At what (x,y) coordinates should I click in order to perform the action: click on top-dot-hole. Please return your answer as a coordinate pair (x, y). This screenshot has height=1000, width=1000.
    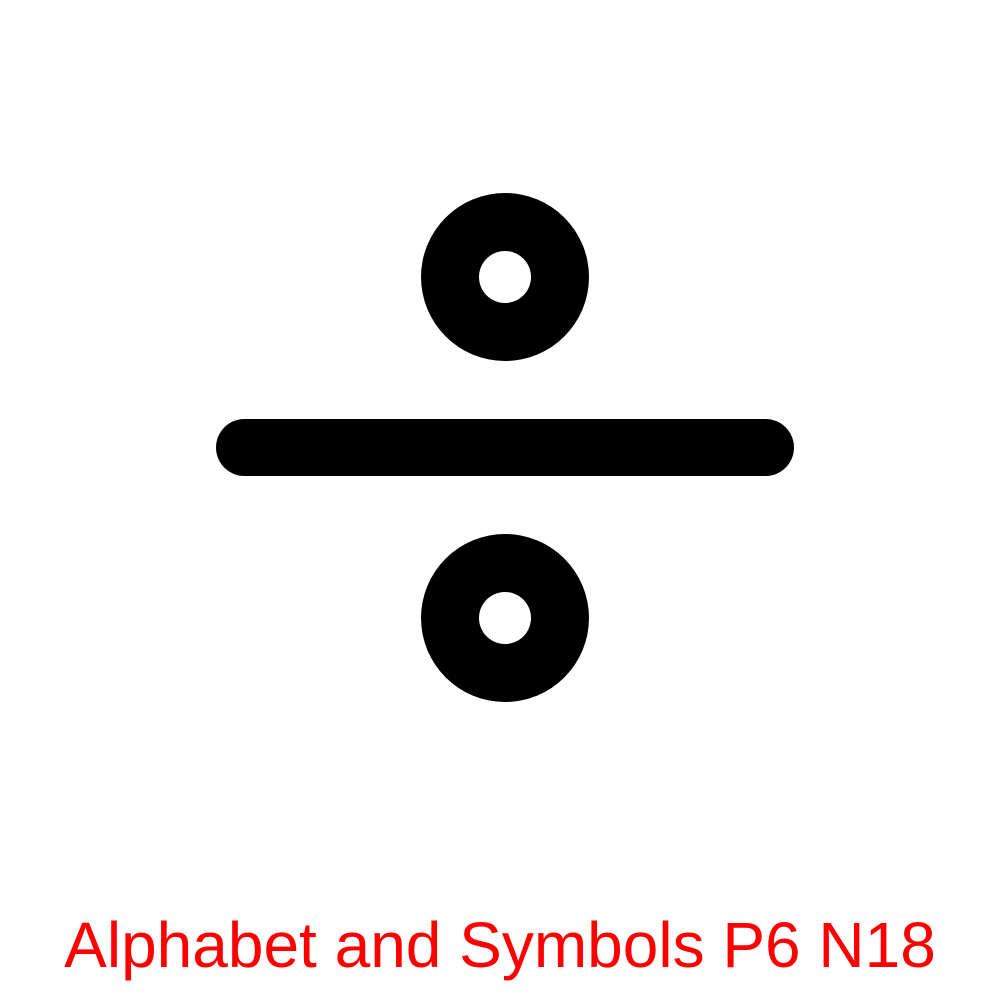
    Looking at the image, I should click on (505, 277).